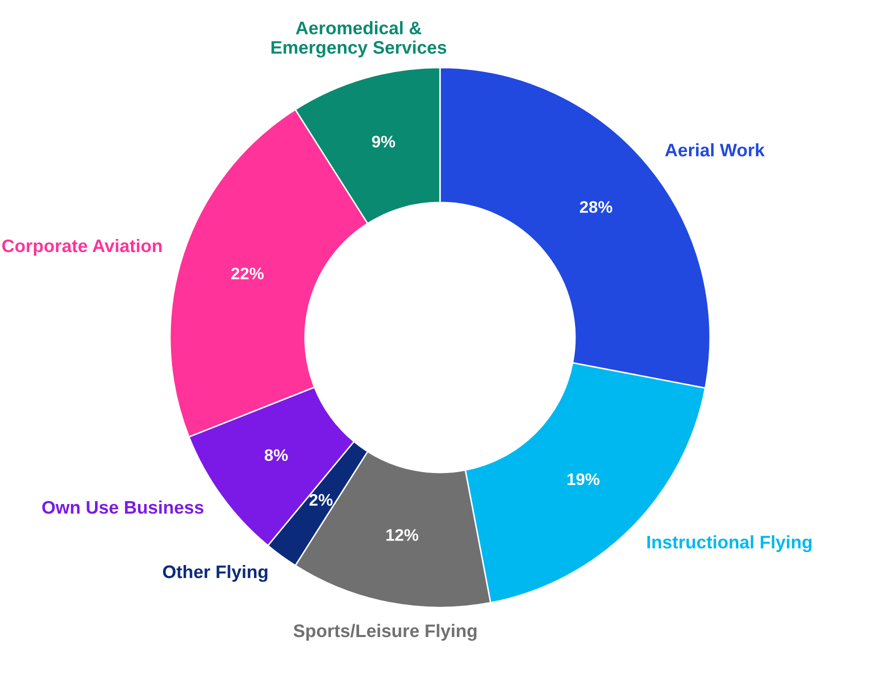 The image size is (880, 675). I want to click on slice-label: Aeromedical & Emergency Services, so click(359, 39).